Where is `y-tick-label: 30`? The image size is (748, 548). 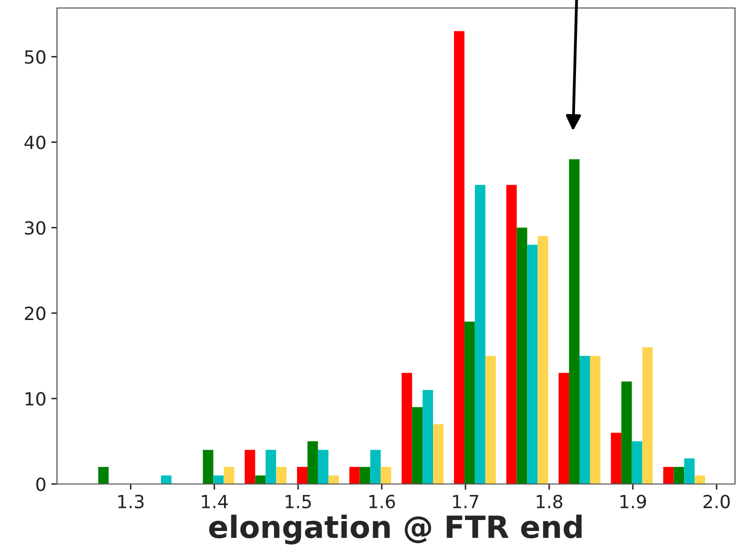 y-tick-label: 30 is located at coordinates (35, 228).